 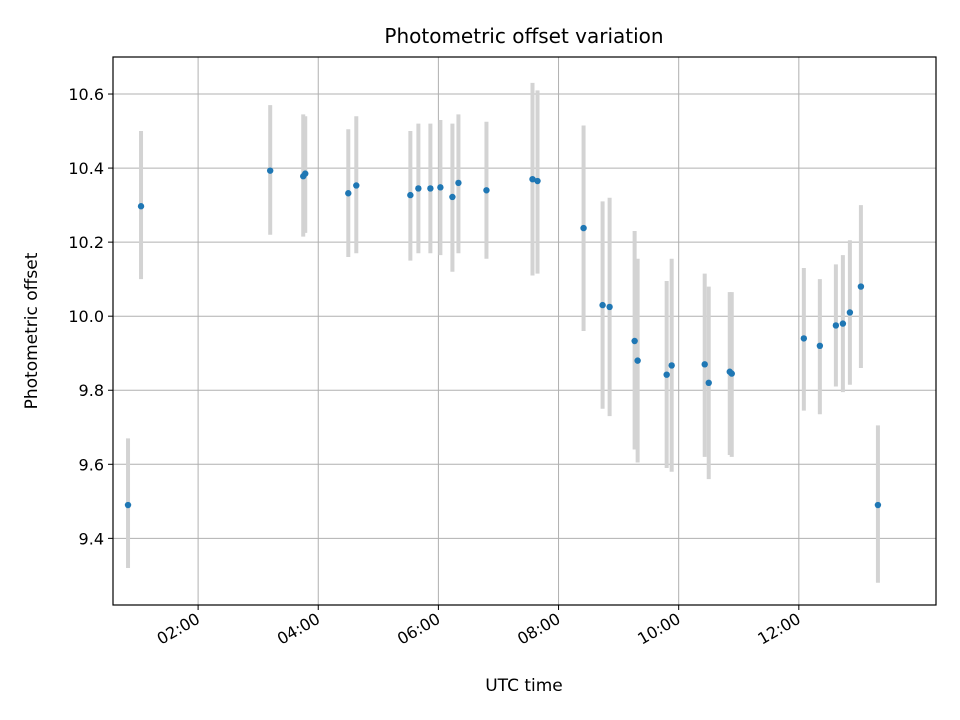 What do you see at coordinates (86, 168) in the screenshot?
I see `y-tick-label: 10.4` at bounding box center [86, 168].